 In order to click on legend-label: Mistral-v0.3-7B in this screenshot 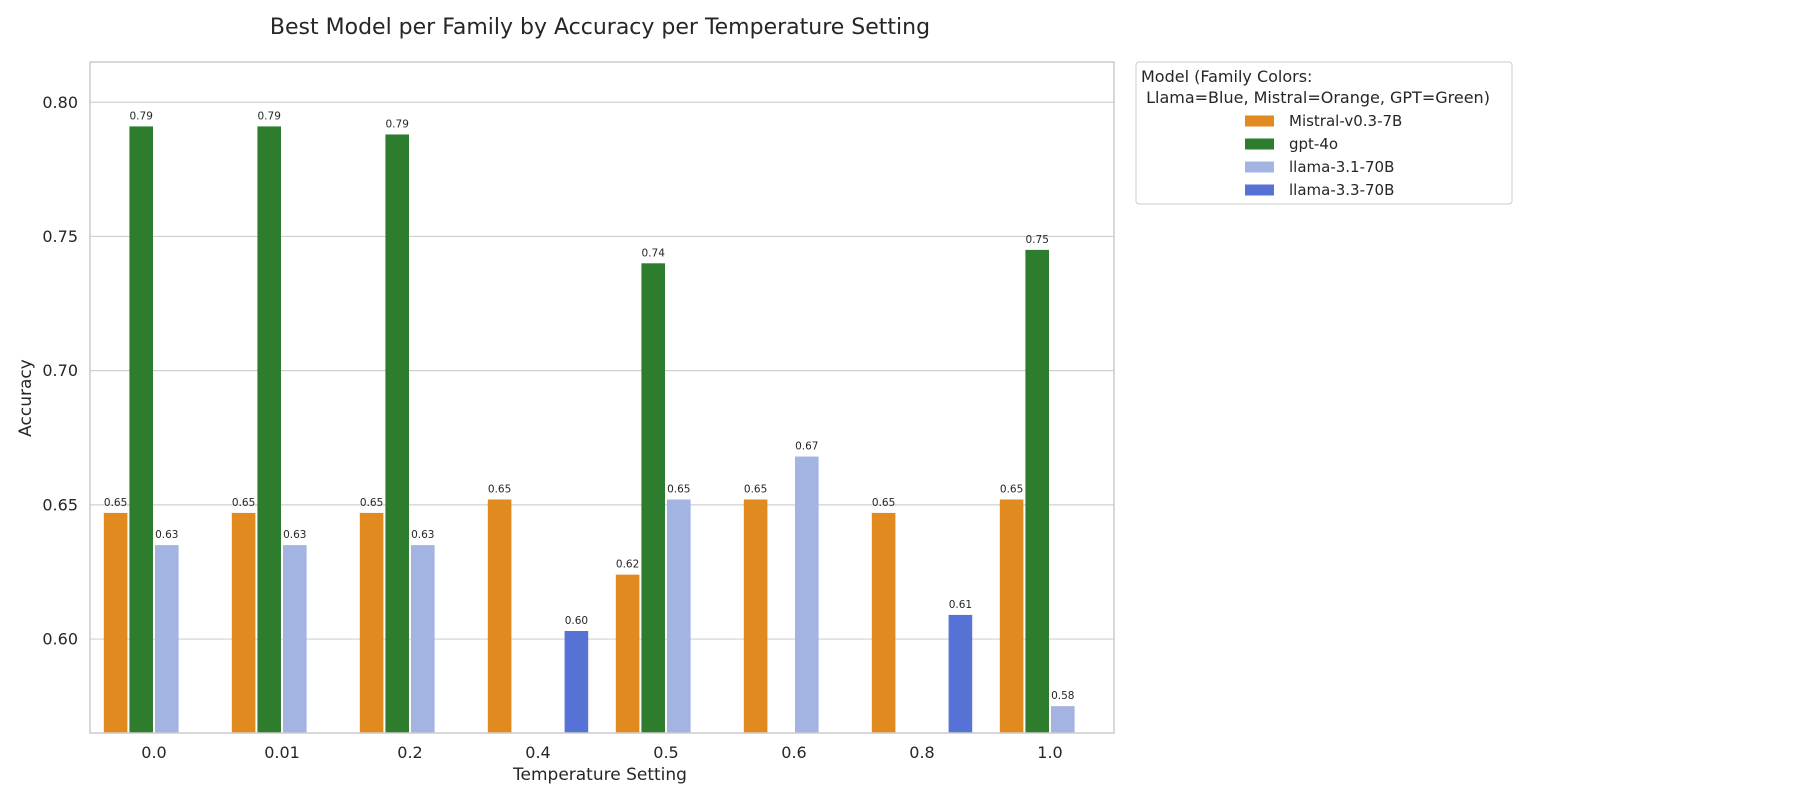, I will do `click(1345, 121)`.